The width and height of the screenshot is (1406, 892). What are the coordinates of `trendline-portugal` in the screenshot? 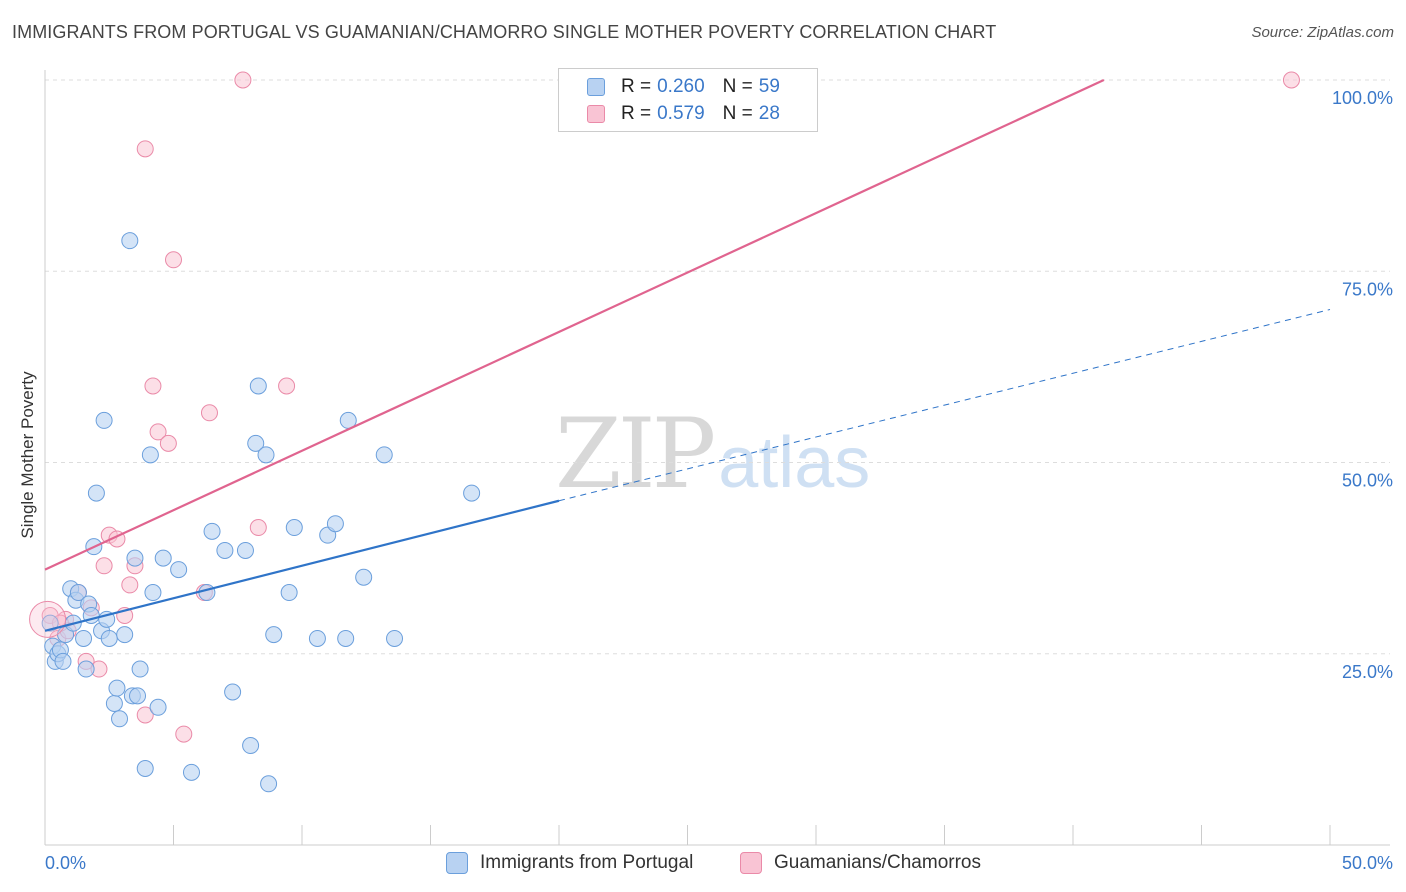 It's located at (302, 565).